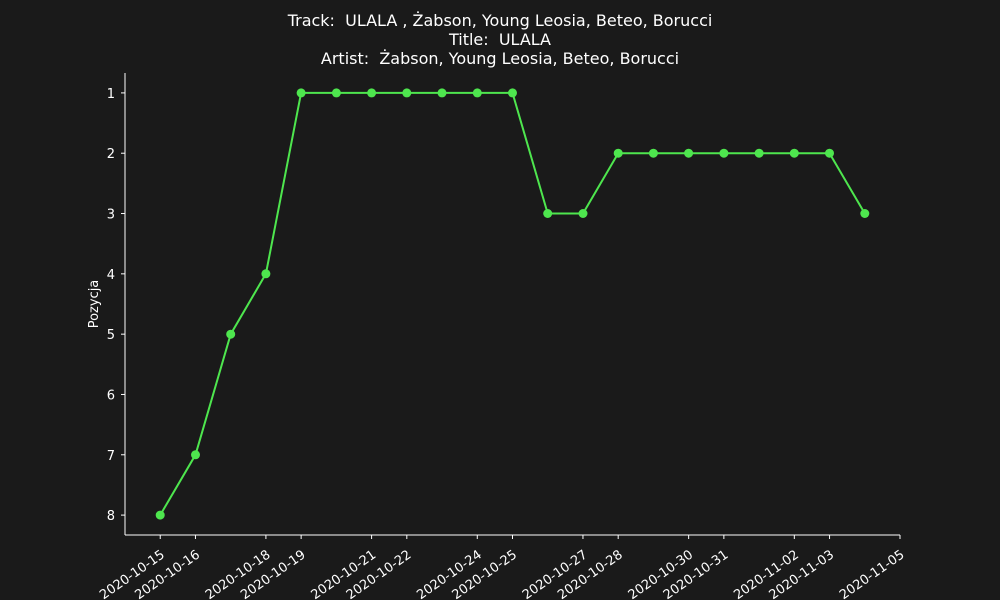 The width and height of the screenshot is (1000, 600). Describe the element at coordinates (872, 573) in the screenshot. I see `x-tick-label: 2020-11-05` at that location.